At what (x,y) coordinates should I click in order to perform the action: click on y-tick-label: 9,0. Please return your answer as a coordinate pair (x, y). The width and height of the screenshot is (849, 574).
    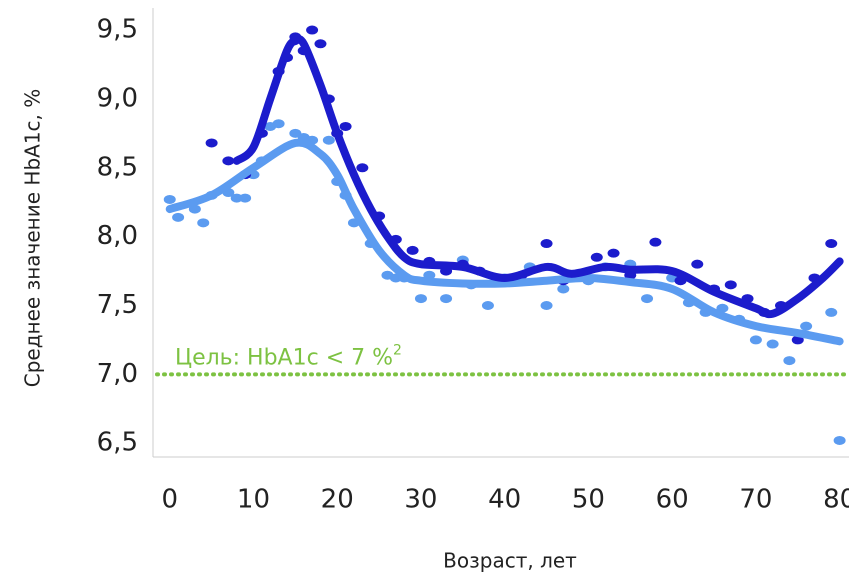
    Looking at the image, I should click on (117, 98).